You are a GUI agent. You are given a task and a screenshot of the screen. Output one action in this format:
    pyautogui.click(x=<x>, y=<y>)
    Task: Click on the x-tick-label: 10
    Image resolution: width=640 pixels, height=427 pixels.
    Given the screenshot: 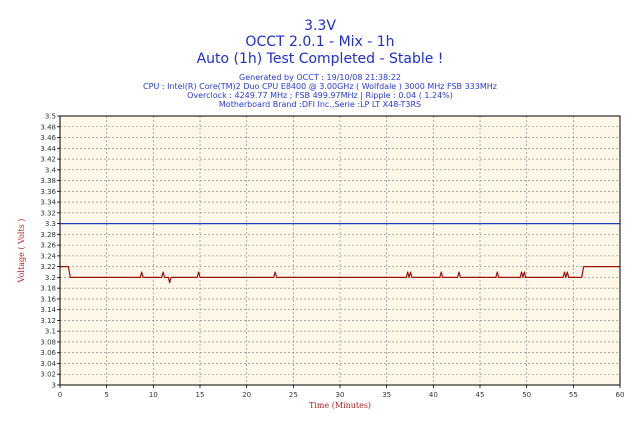 What is the action you would take?
    pyautogui.click(x=153, y=395)
    